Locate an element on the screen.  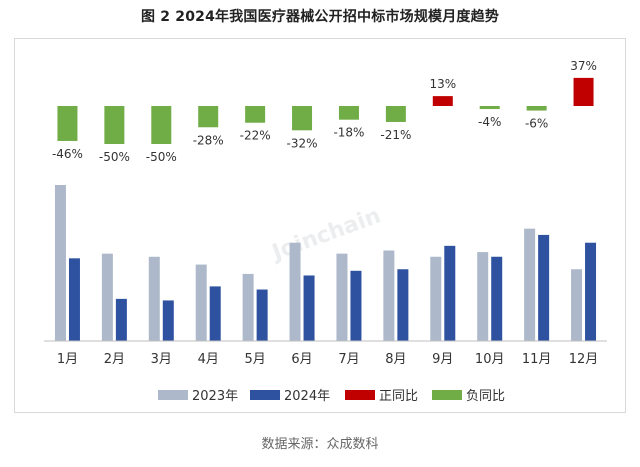
x-tick-label-9: 9月 is located at coordinates (442, 359).